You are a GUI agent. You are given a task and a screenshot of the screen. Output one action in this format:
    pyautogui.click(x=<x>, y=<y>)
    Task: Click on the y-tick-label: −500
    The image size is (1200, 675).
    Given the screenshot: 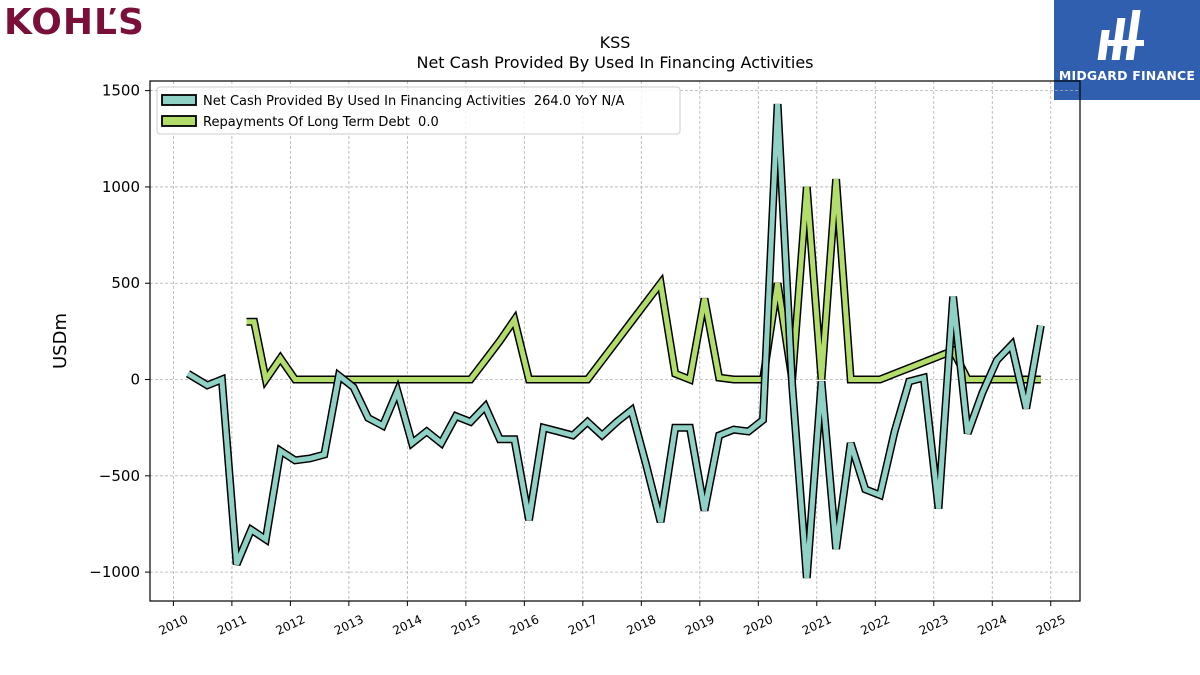 What is the action you would take?
    pyautogui.click(x=119, y=476)
    